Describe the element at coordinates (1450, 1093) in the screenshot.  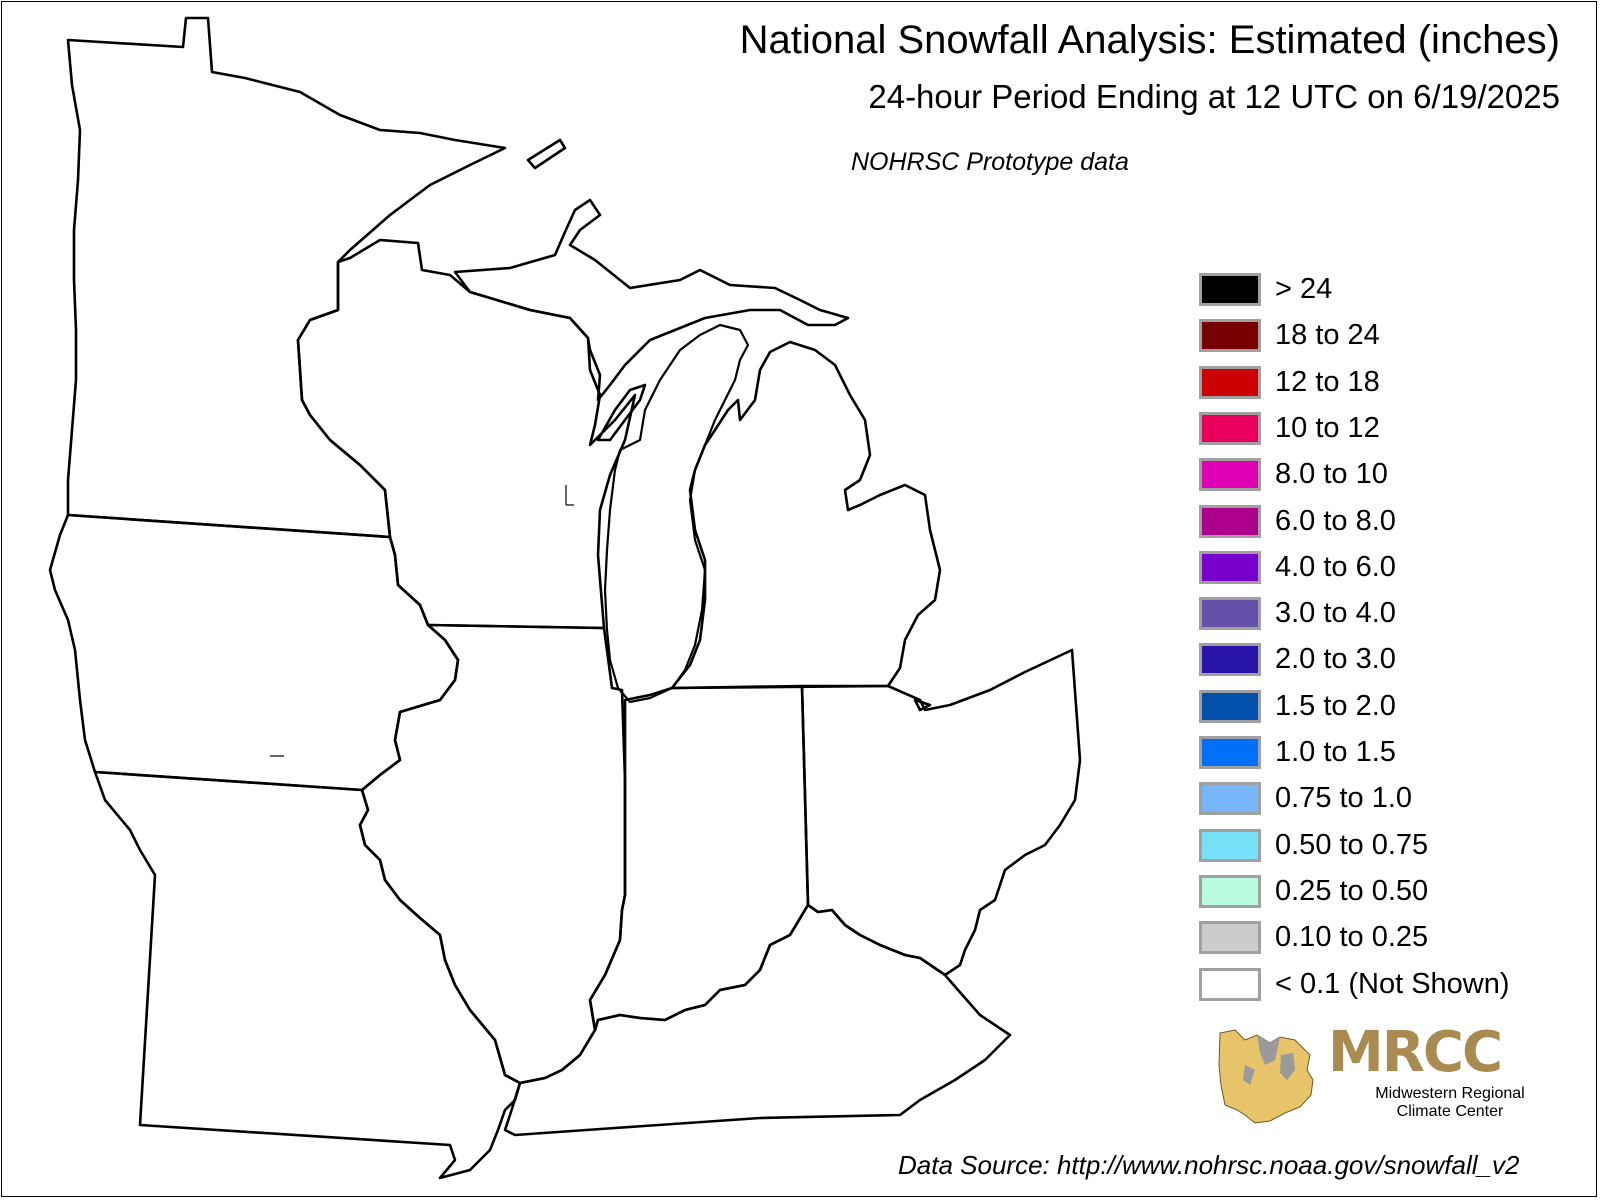
I see `mrcc-line-1: Midwestern Regional` at that location.